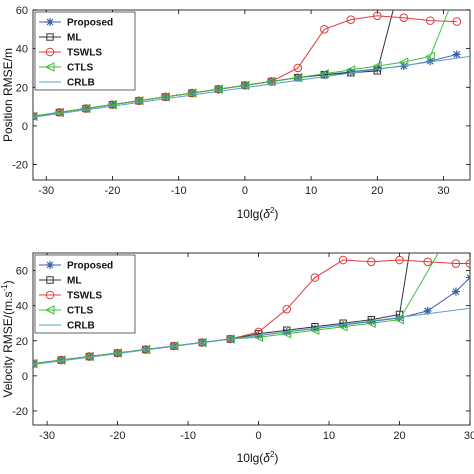 The height and width of the screenshot is (474, 474). I want to click on y-axis-label: Velocity RMSE/(m.s-1), so click(7, 338).